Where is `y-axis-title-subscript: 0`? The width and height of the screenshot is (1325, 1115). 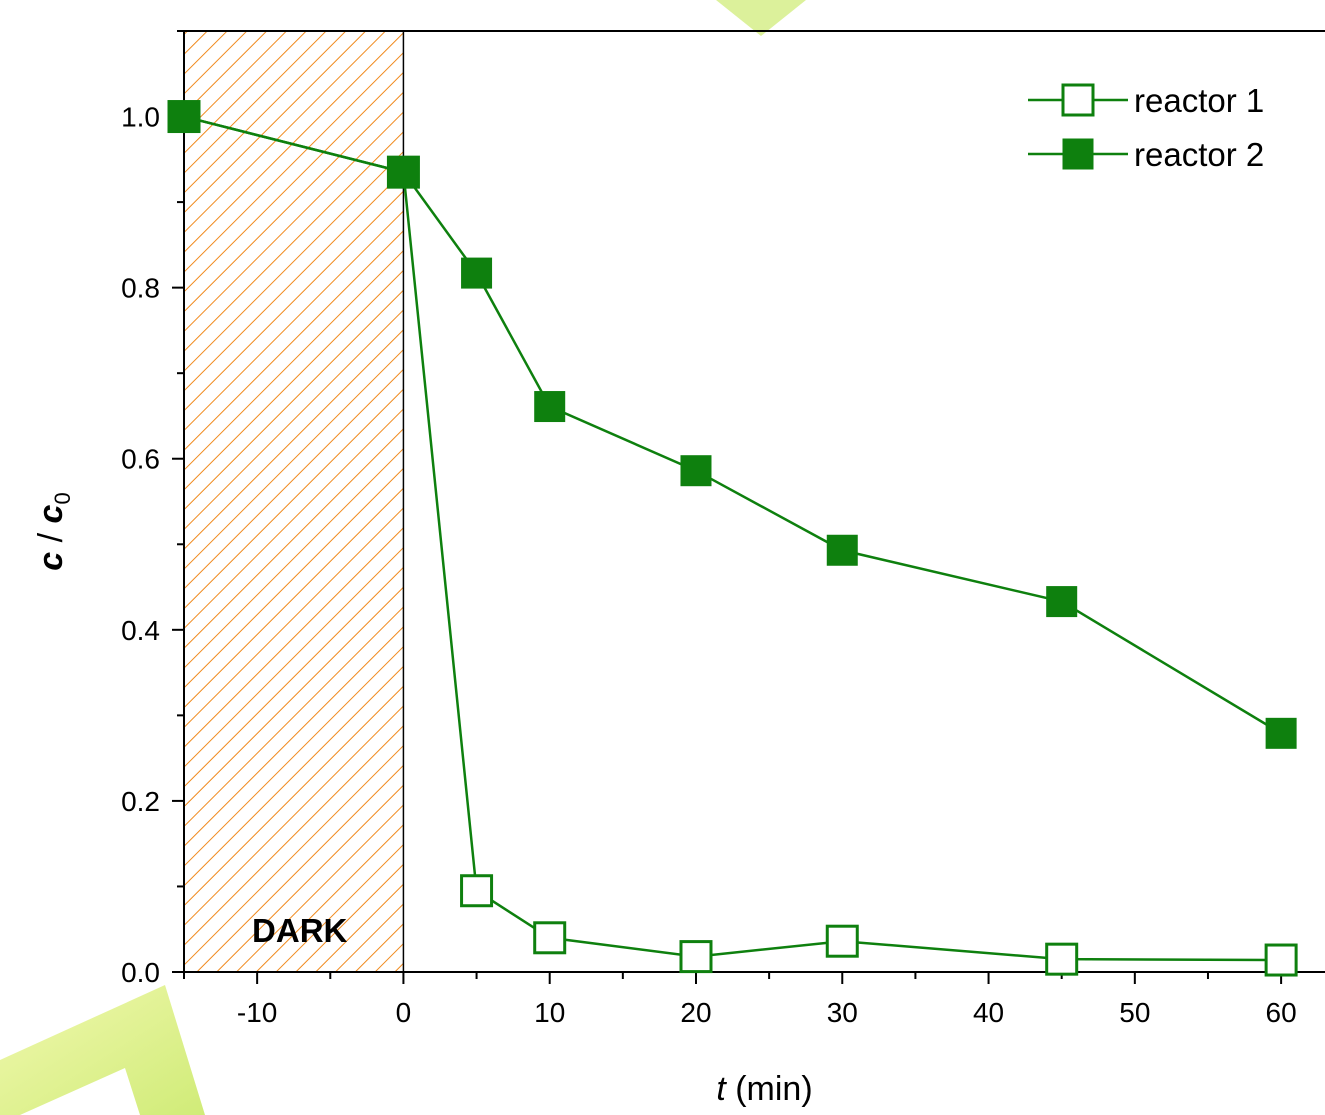
y-axis-title-subscript: 0 is located at coordinates (62, 498).